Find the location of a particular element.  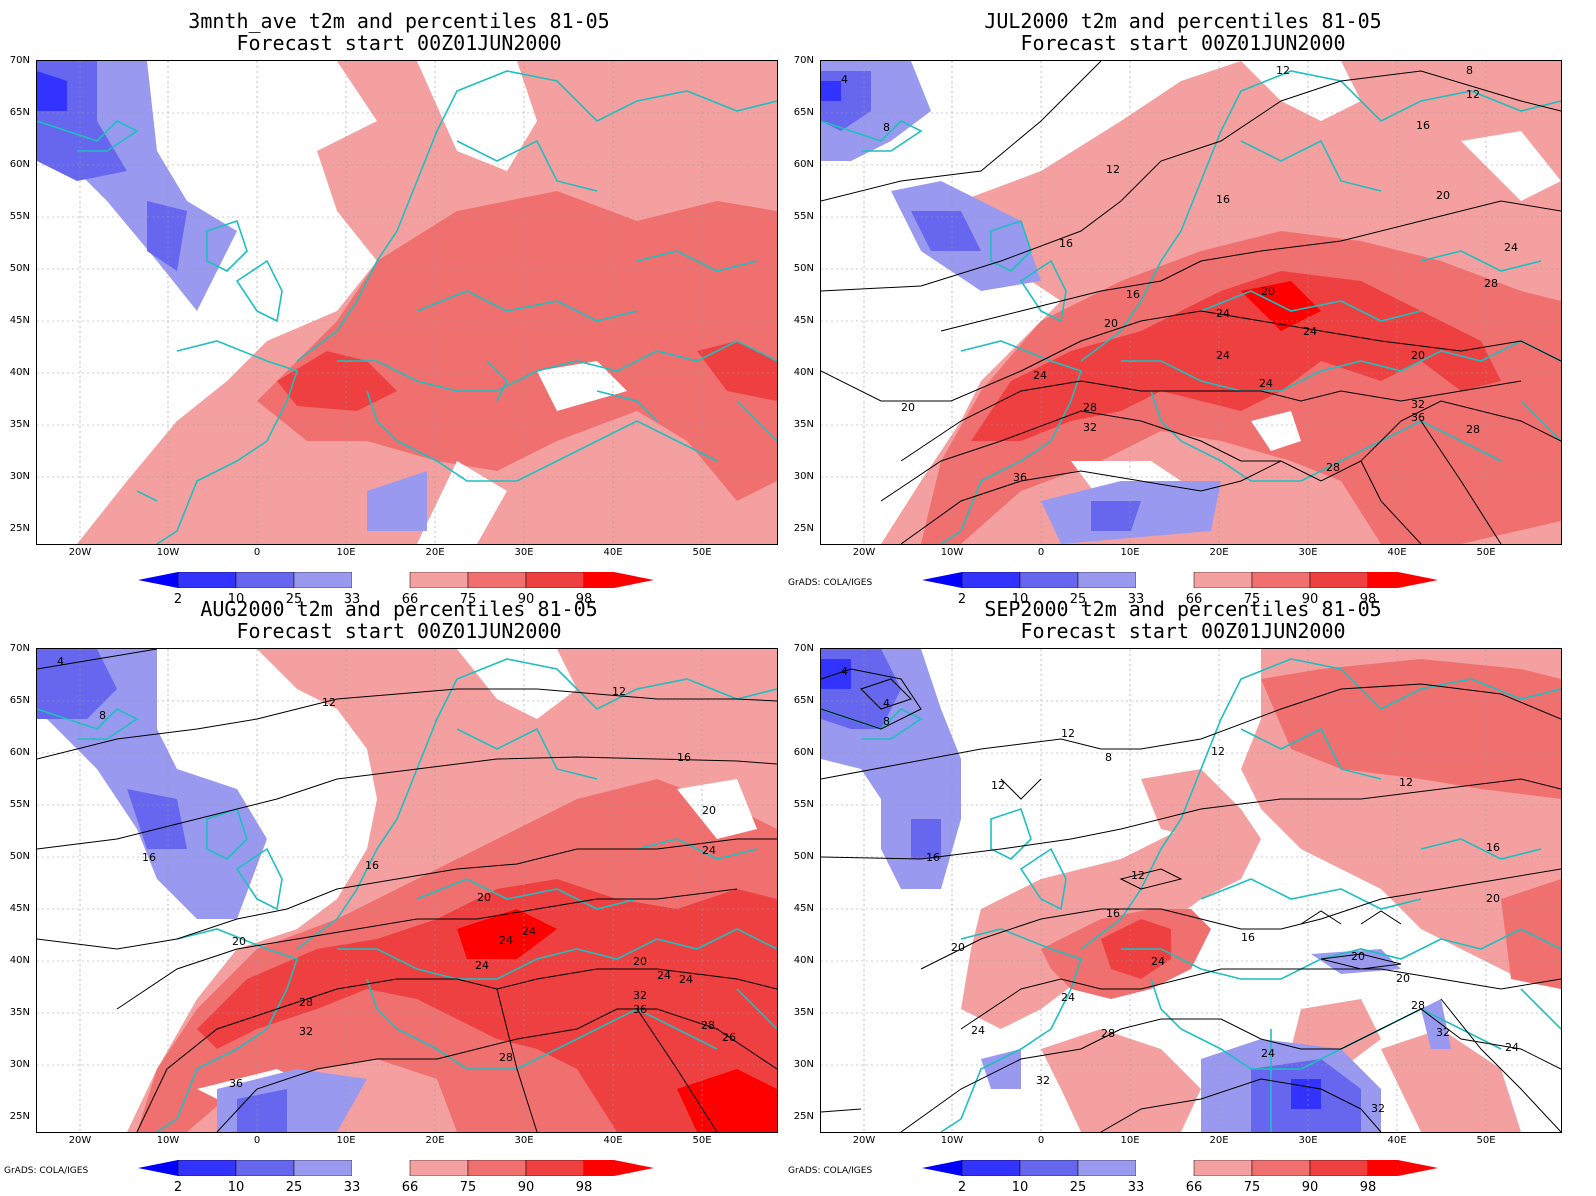

lon-label: 40E is located at coordinates (1397, 1140).